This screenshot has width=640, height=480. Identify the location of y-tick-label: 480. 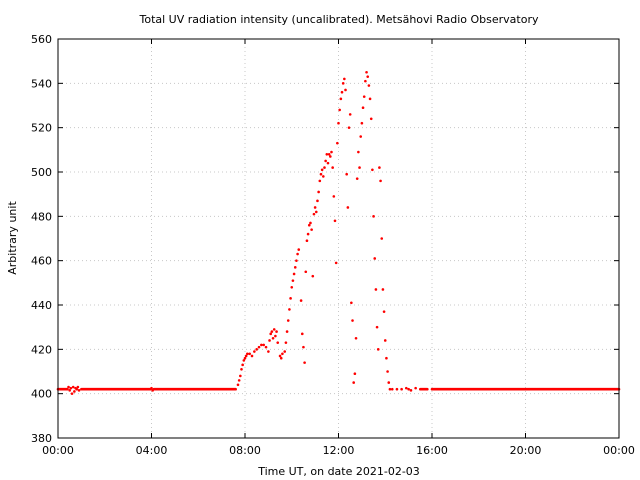
(41, 216).